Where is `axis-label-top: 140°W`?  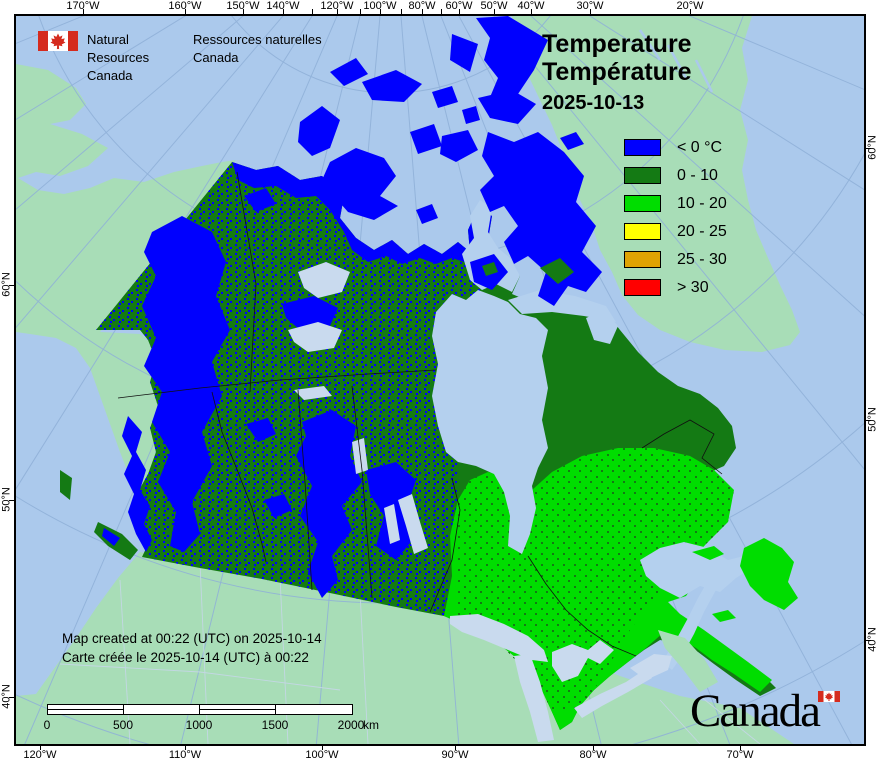 axis-label-top: 140°W is located at coordinates (283, 6).